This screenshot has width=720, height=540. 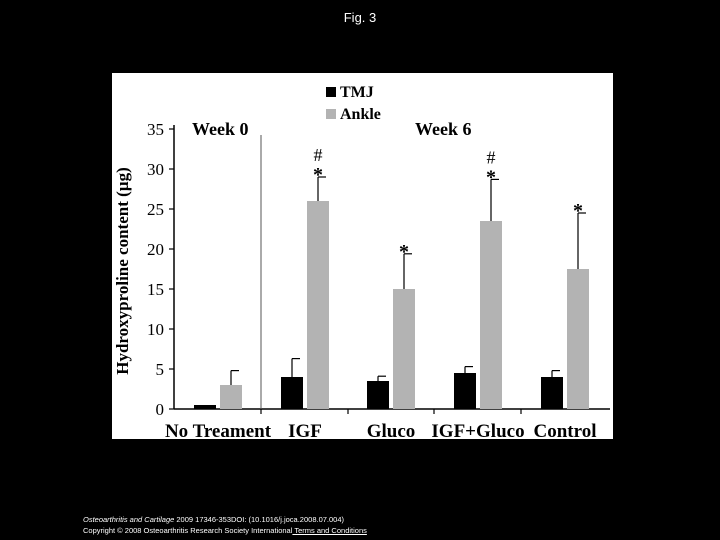 I want to click on x-tick-label: No Treament, so click(x=218, y=430).